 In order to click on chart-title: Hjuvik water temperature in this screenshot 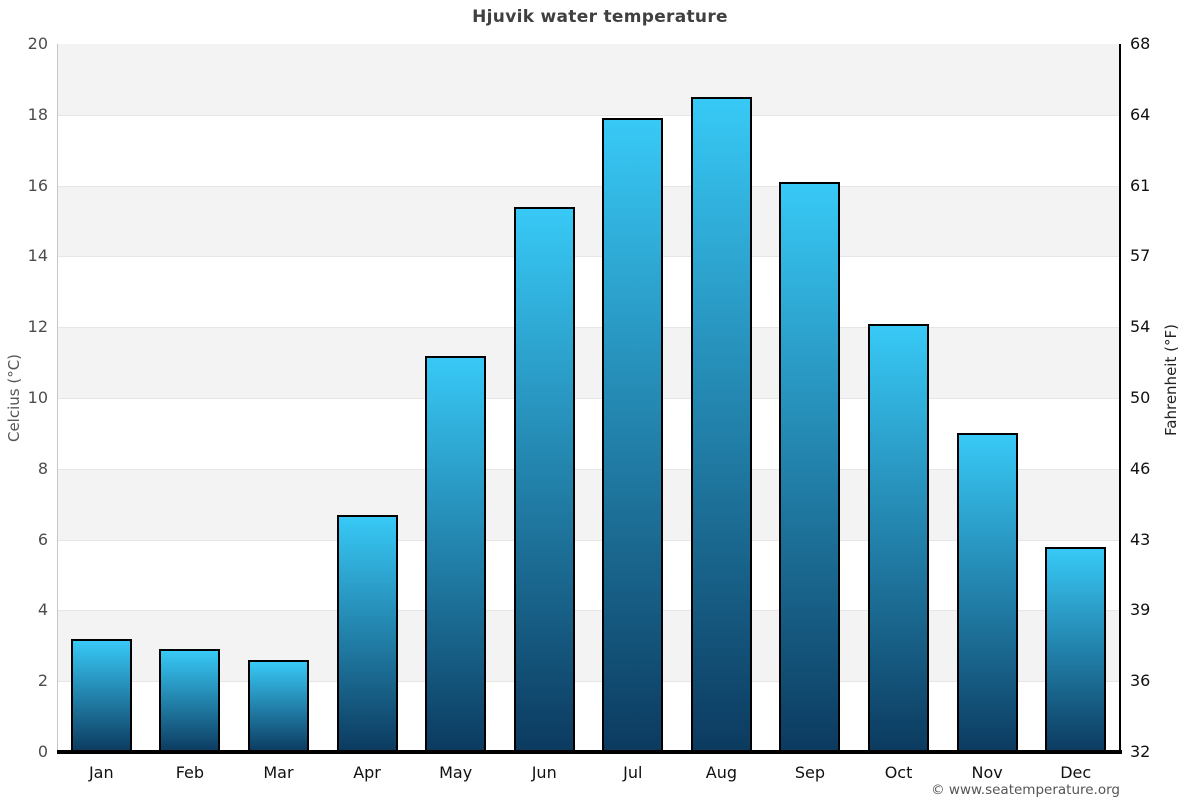, I will do `click(600, 17)`.